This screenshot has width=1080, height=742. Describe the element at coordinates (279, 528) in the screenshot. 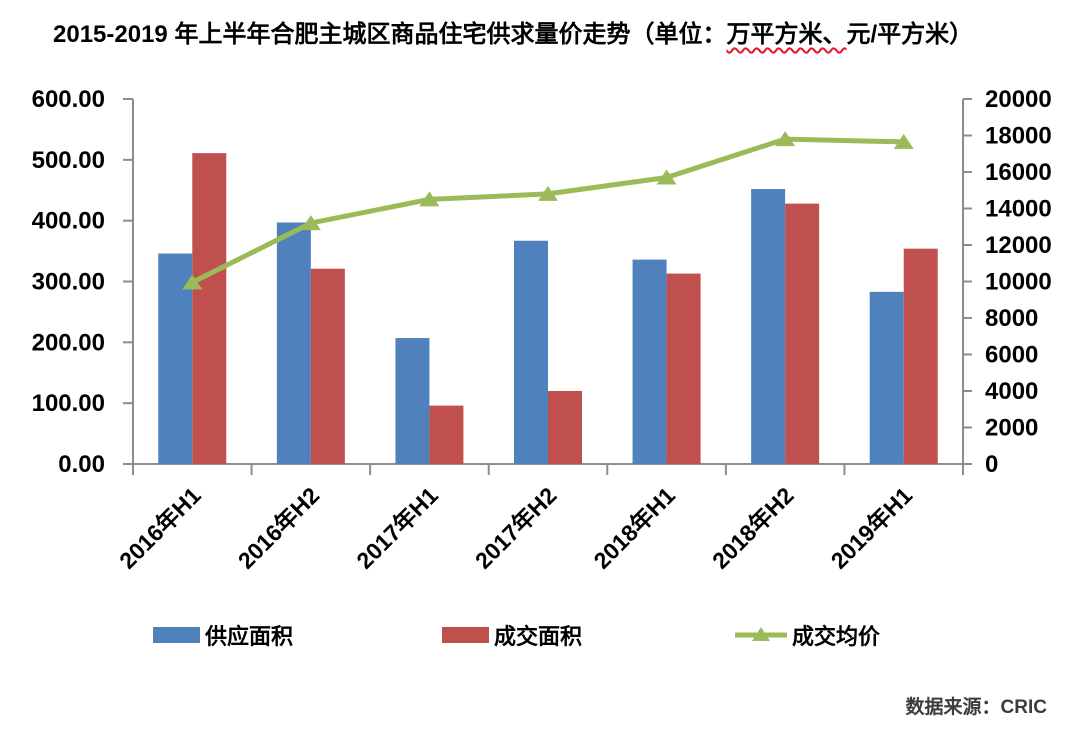

I see `x-axis-label-2016年H2: 2016年H2` at that location.